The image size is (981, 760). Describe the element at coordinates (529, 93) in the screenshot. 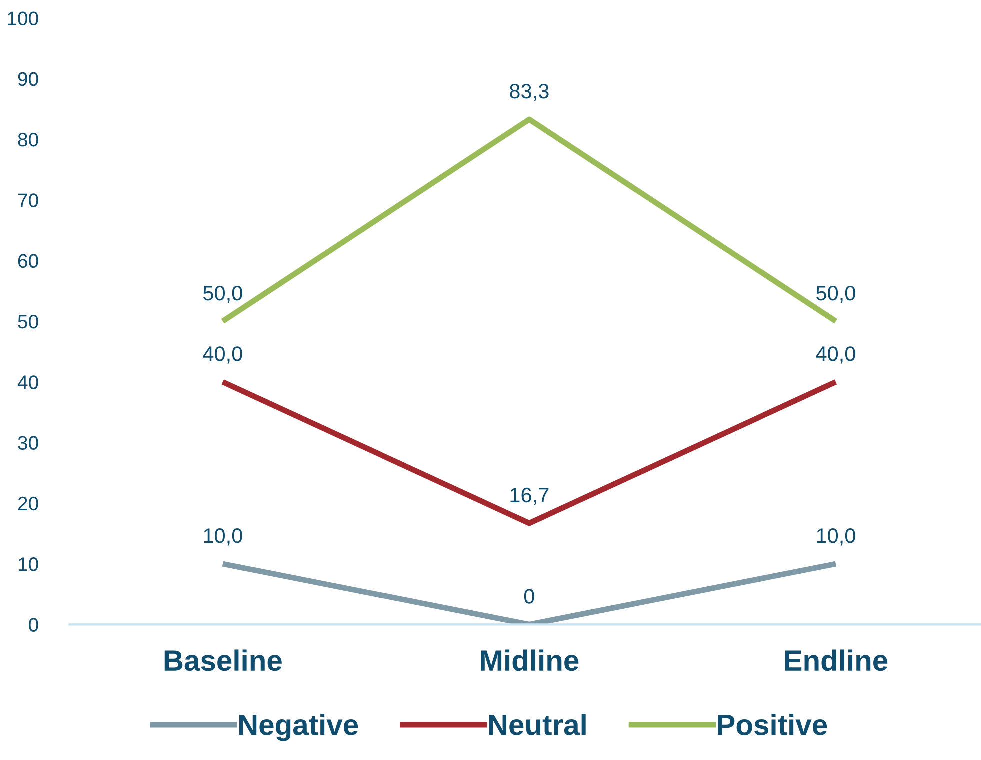

I see `data-label: 83,3` at that location.